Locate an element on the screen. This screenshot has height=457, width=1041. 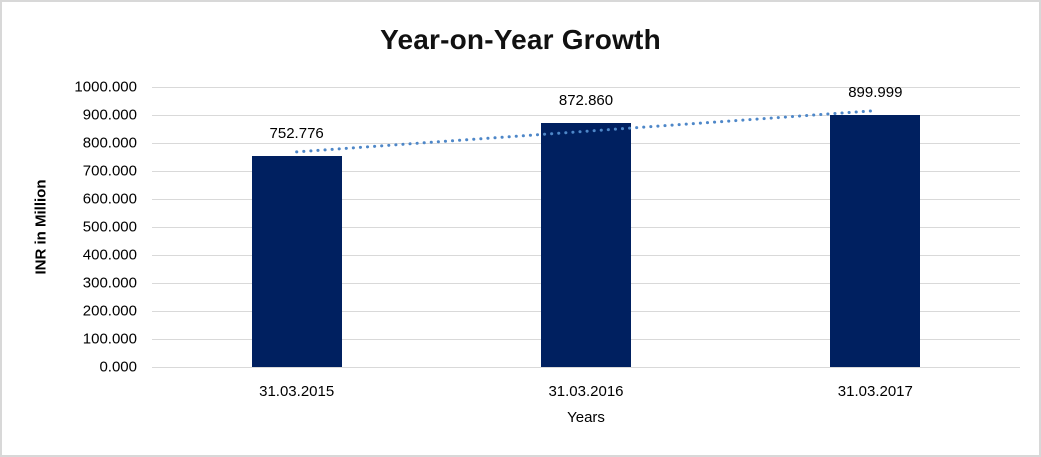
y-tick-label: 600.000 is located at coordinates (109, 199).